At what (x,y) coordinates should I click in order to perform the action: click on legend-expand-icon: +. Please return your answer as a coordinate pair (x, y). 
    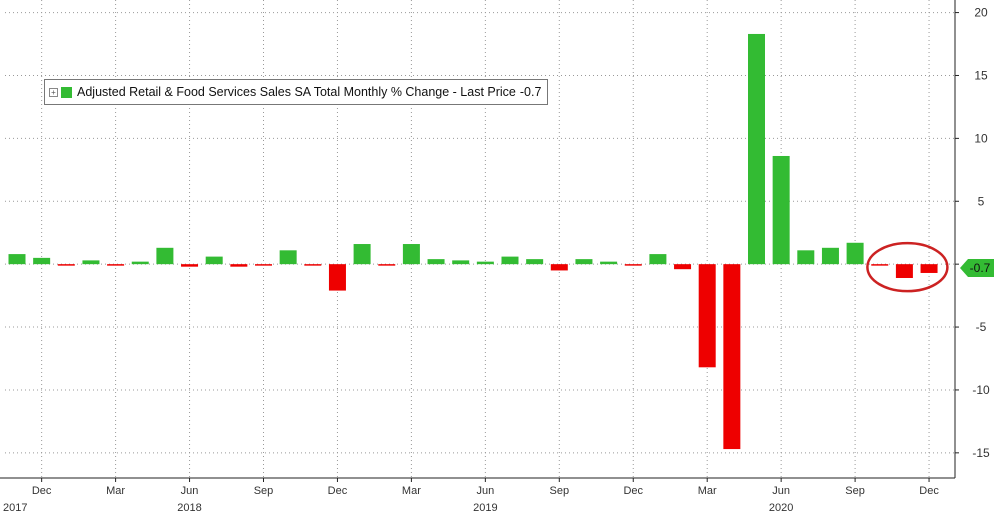
    Looking at the image, I should click on (53, 92).